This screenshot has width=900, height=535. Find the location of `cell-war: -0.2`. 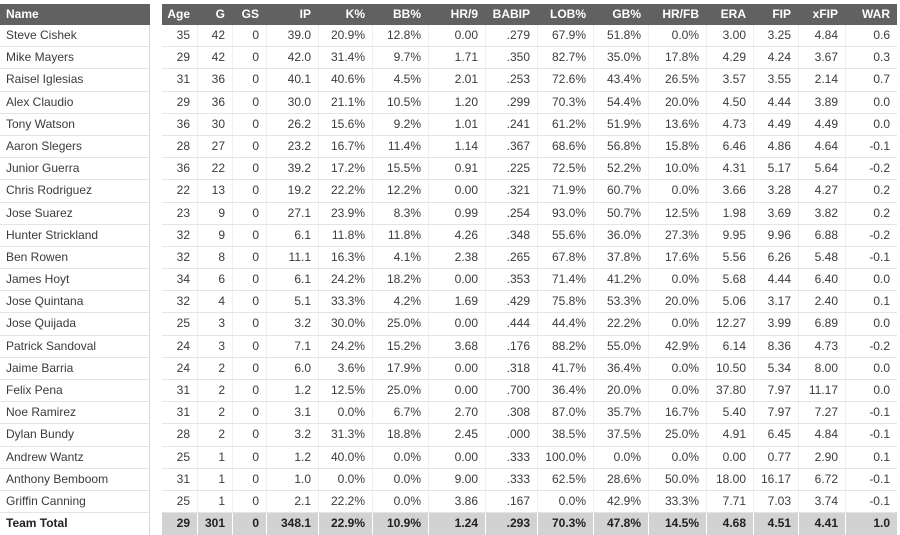

cell-war: -0.2 is located at coordinates (871, 235).